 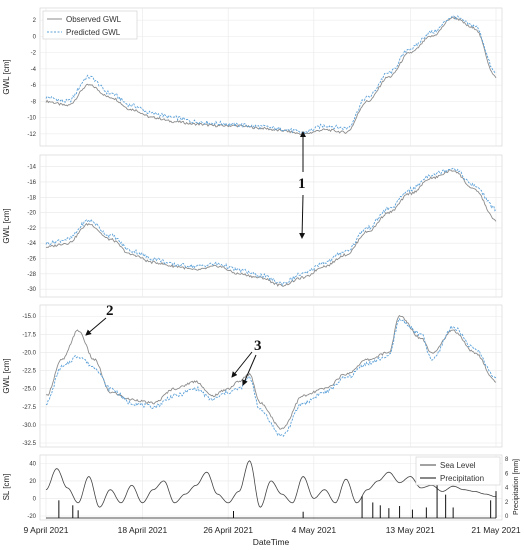 I want to click on panel-4-ylabel-right: Precipitation [mm], so click(x=516, y=487).